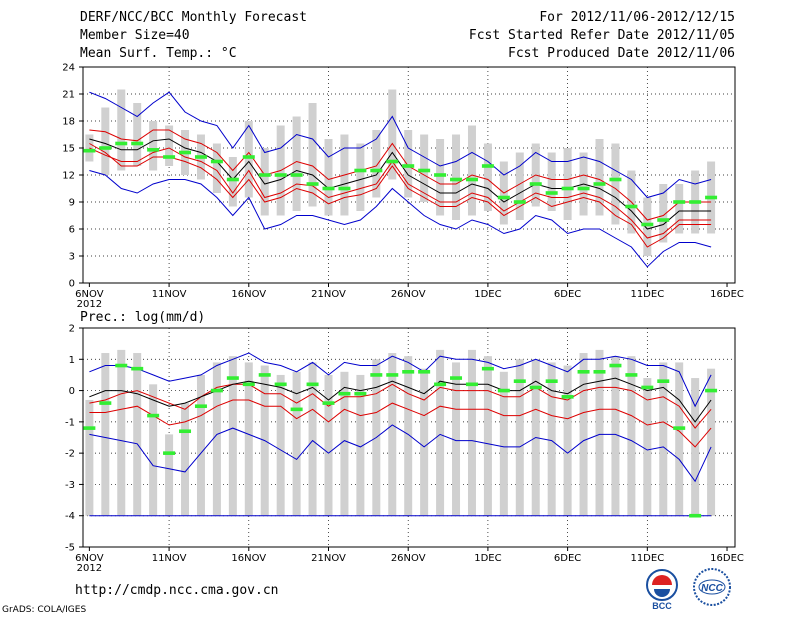  I want to click on y-tick-label: 2, so click(72, 329).